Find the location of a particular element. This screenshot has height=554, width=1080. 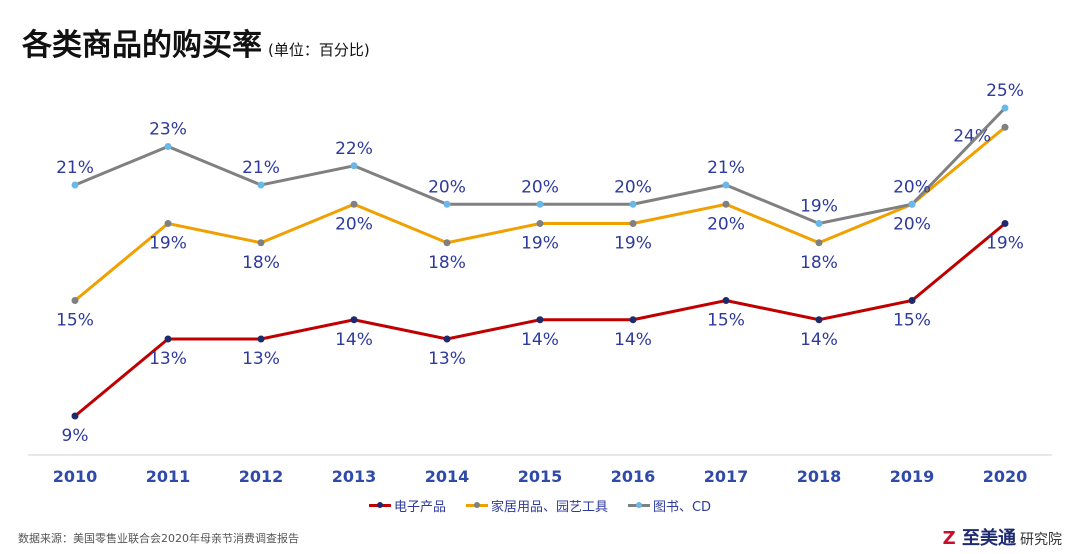

data-label: 23% is located at coordinates (168, 130).